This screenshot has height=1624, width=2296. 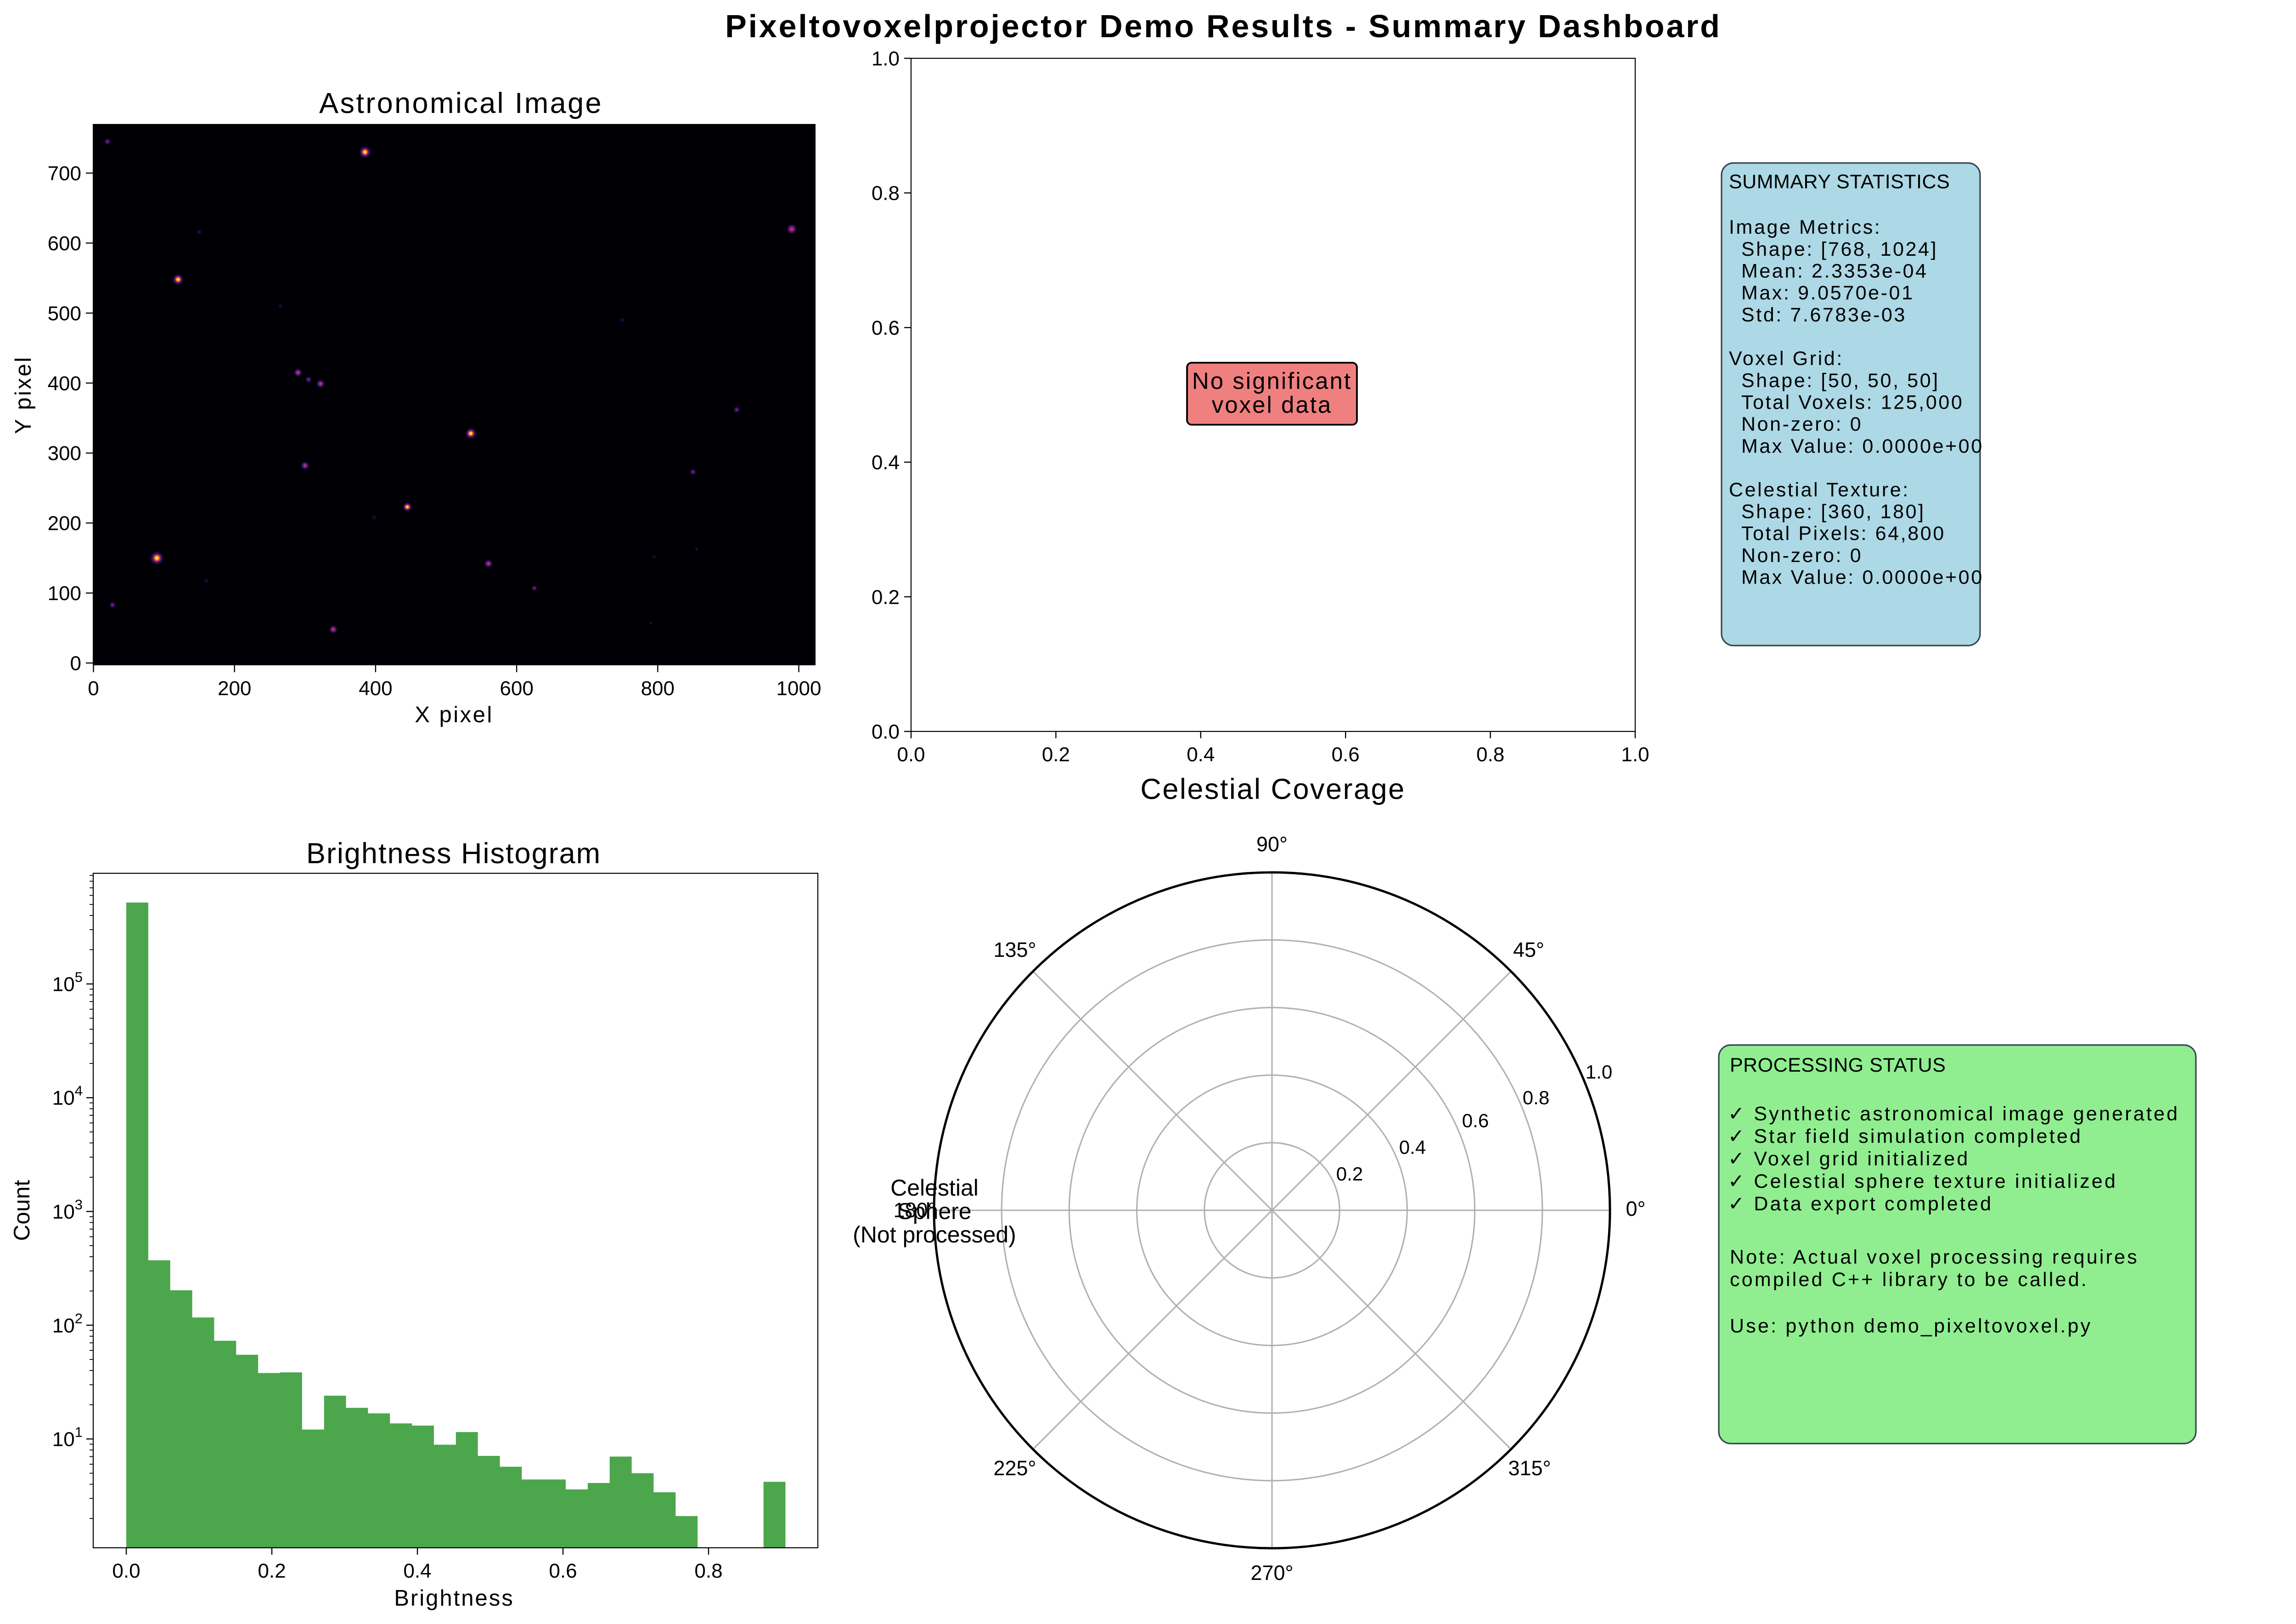 I want to click on svg-text: PROCESSING STATUS, so click(x=1838, y=1065).